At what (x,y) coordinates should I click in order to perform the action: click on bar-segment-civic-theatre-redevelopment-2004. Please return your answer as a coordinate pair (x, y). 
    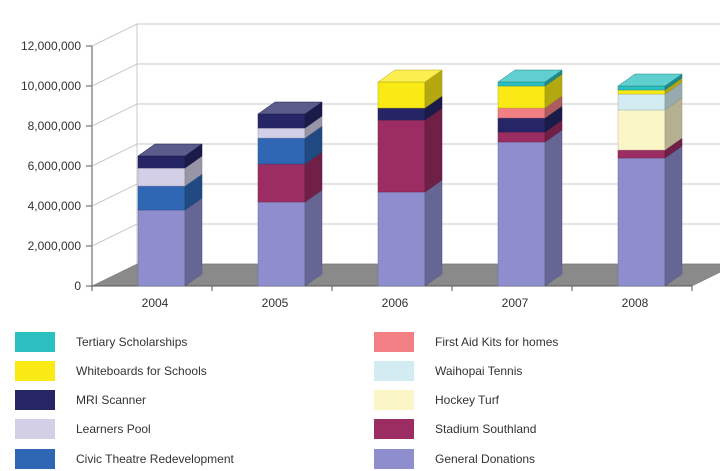
    Looking at the image, I should click on (161, 198).